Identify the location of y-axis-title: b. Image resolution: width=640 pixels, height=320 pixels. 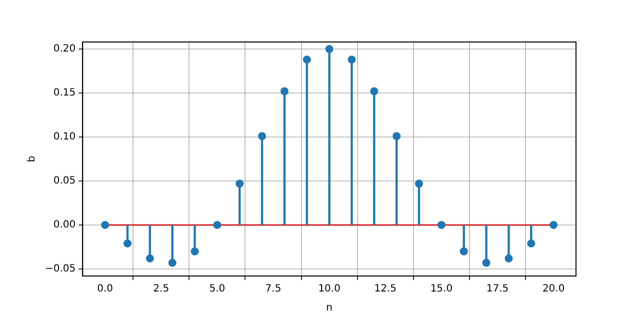
(32, 159).